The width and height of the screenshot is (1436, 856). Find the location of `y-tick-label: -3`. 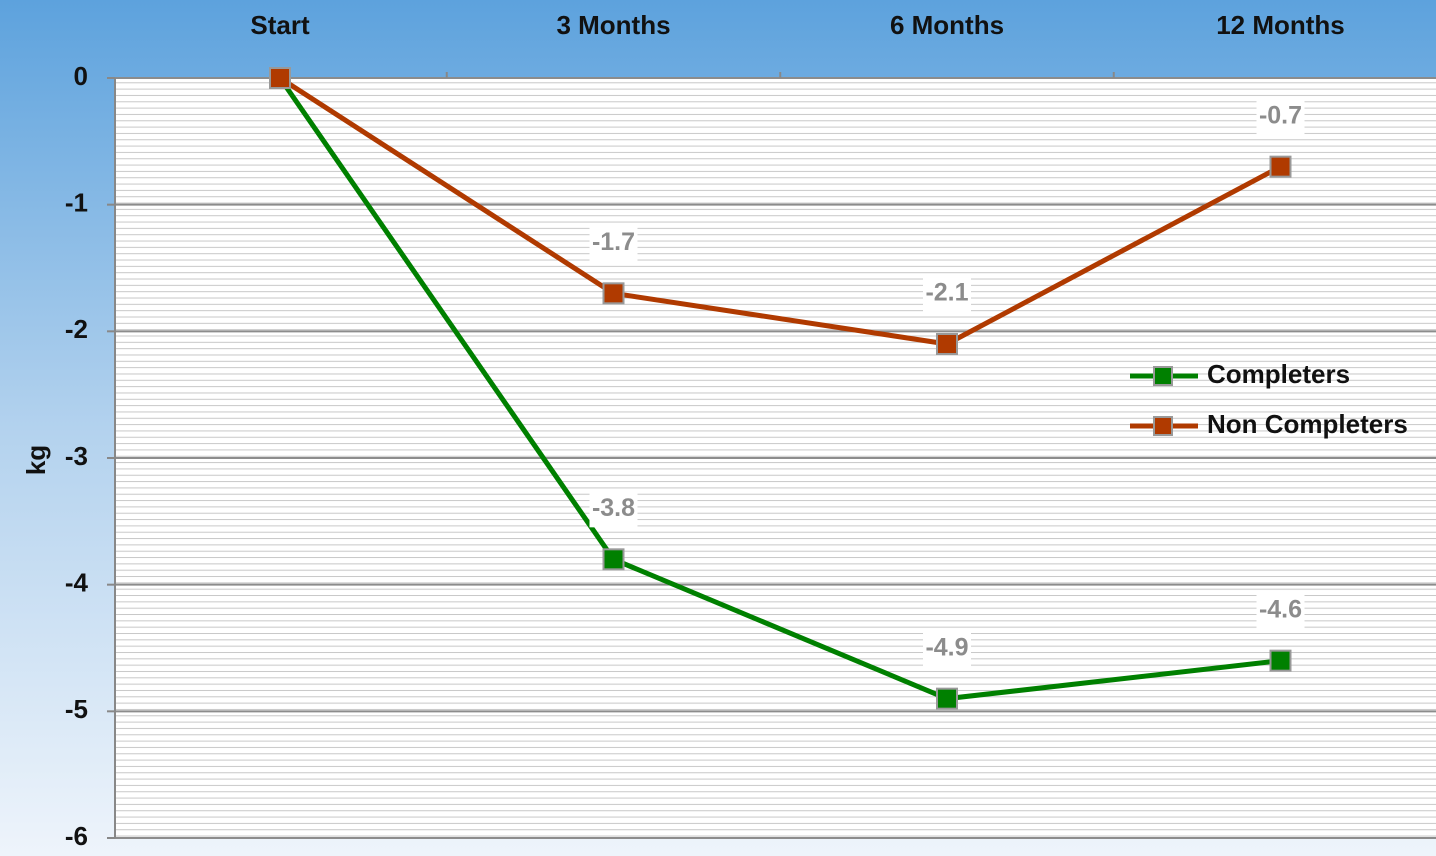

y-tick-label: -3 is located at coordinates (76, 456).